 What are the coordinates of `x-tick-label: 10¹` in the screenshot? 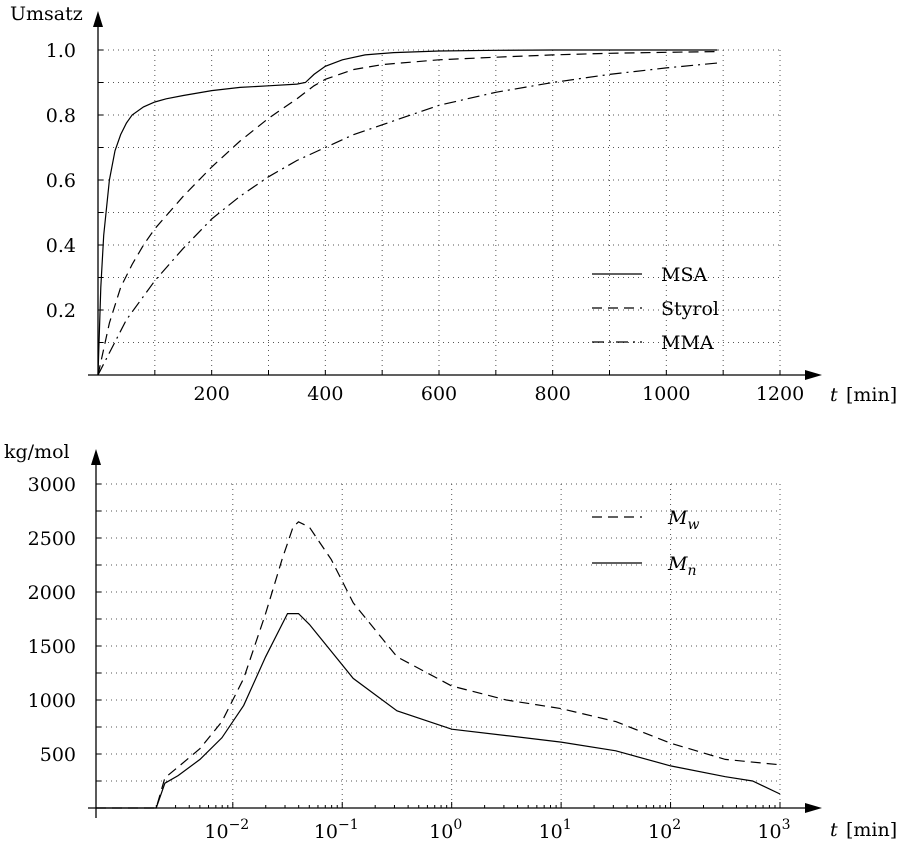 It's located at (555, 830).